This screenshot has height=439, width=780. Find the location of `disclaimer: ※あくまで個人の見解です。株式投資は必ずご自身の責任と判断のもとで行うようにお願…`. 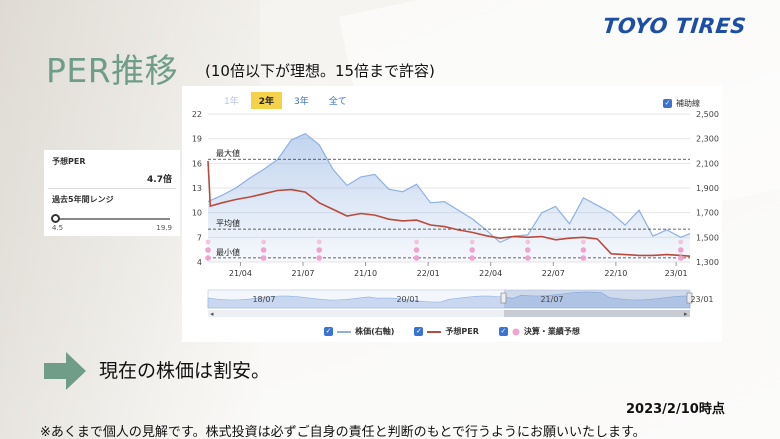

disclaimer: ※あくまで個人の見解です。株式投資は必ずご自身の責任と判断のもとで行うようにお願… is located at coordinates (343, 432).